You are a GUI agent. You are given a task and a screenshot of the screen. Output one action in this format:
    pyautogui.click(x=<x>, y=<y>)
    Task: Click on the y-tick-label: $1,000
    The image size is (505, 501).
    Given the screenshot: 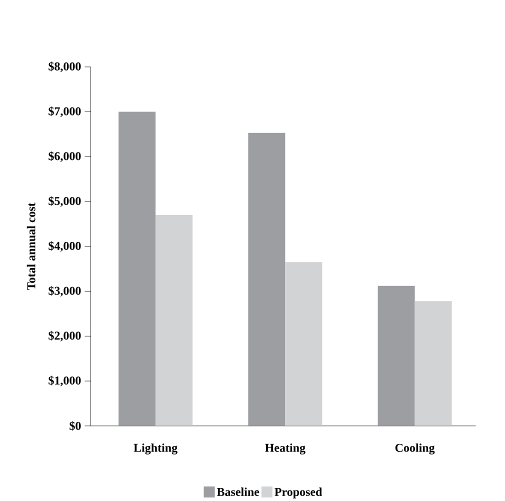 What is the action you would take?
    pyautogui.click(x=64, y=381)
    